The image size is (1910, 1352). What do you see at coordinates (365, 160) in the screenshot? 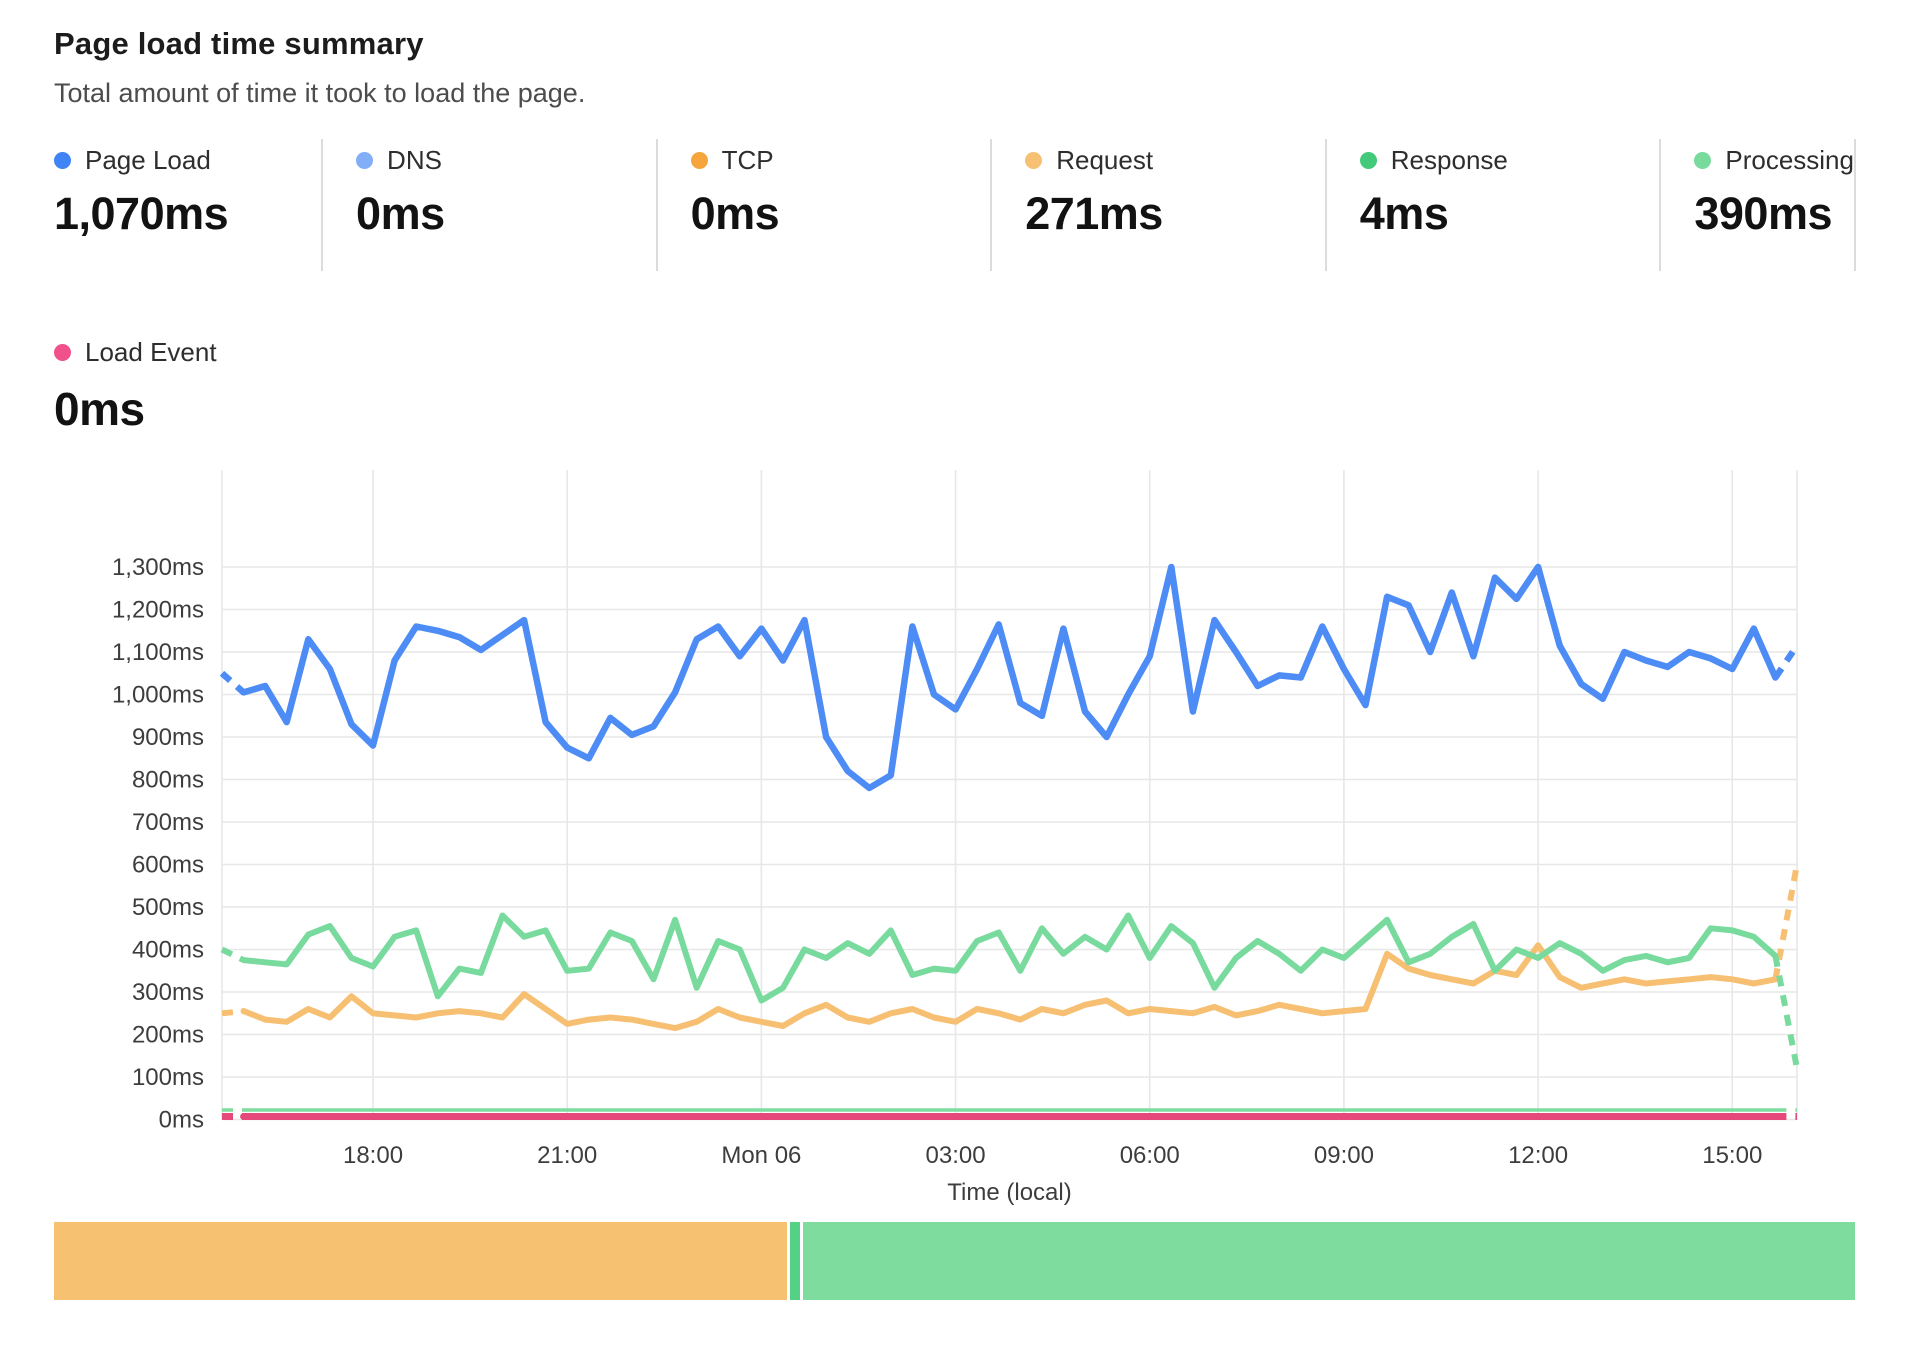
I see `dns-legend-dot-icon` at bounding box center [365, 160].